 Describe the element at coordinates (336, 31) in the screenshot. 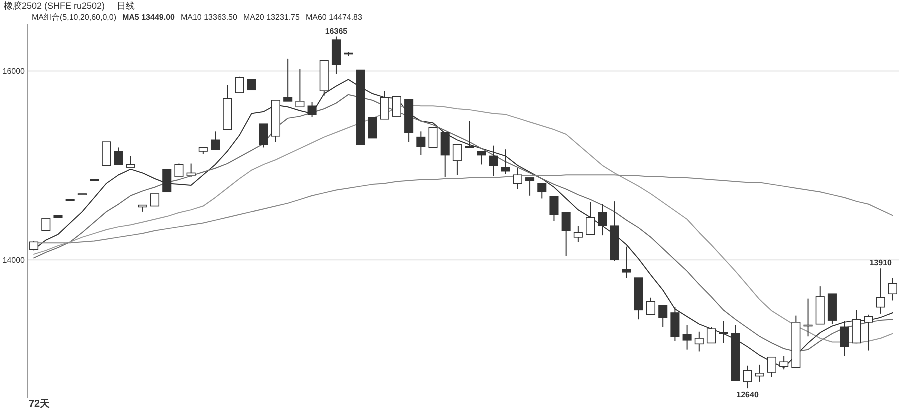

I see `annotation: 16365` at that location.